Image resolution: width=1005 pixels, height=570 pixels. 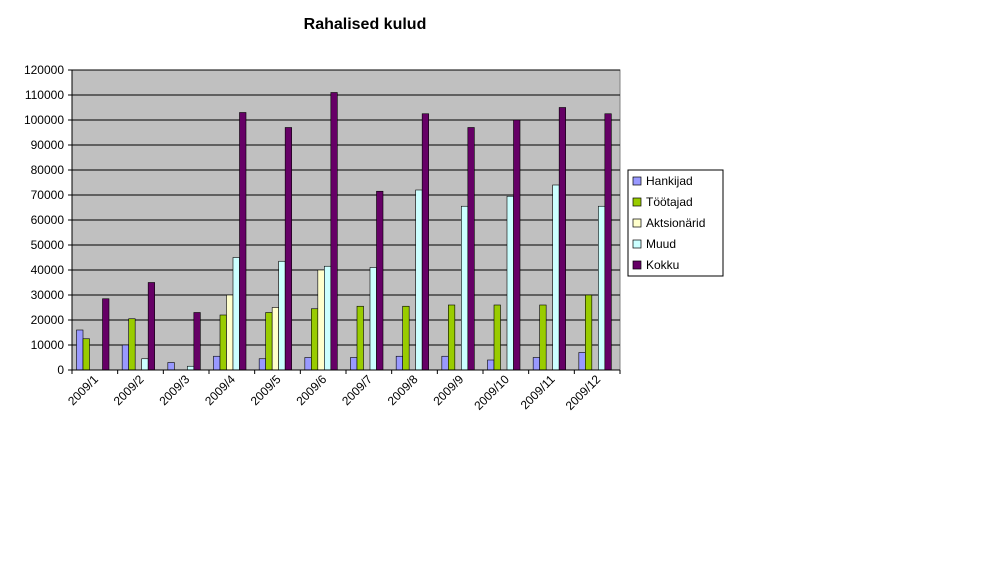 What do you see at coordinates (661, 244) in the screenshot?
I see `legend-label-muud: Muud` at bounding box center [661, 244].